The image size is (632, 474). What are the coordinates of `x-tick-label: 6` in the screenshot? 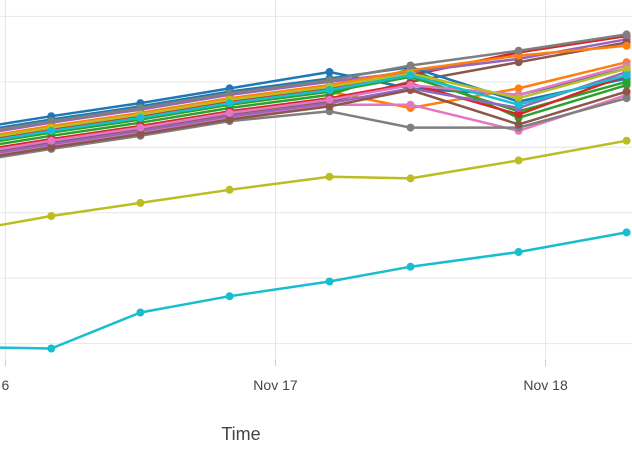 It's located at (6, 385).